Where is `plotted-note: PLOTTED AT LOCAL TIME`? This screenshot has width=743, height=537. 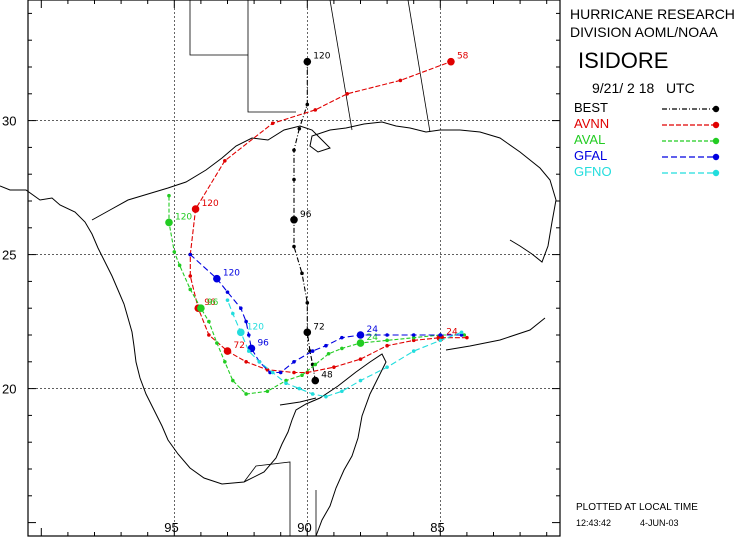 plotted-note: PLOTTED AT LOCAL TIME is located at coordinates (637, 507).